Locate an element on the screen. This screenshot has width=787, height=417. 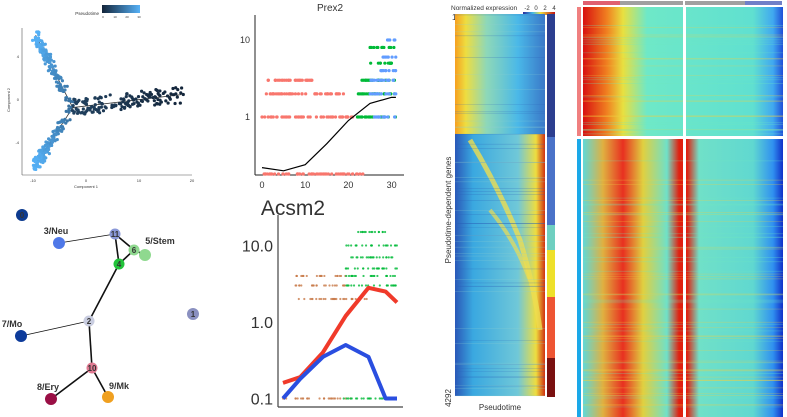
node-label: 4 is located at coordinates (119, 264).